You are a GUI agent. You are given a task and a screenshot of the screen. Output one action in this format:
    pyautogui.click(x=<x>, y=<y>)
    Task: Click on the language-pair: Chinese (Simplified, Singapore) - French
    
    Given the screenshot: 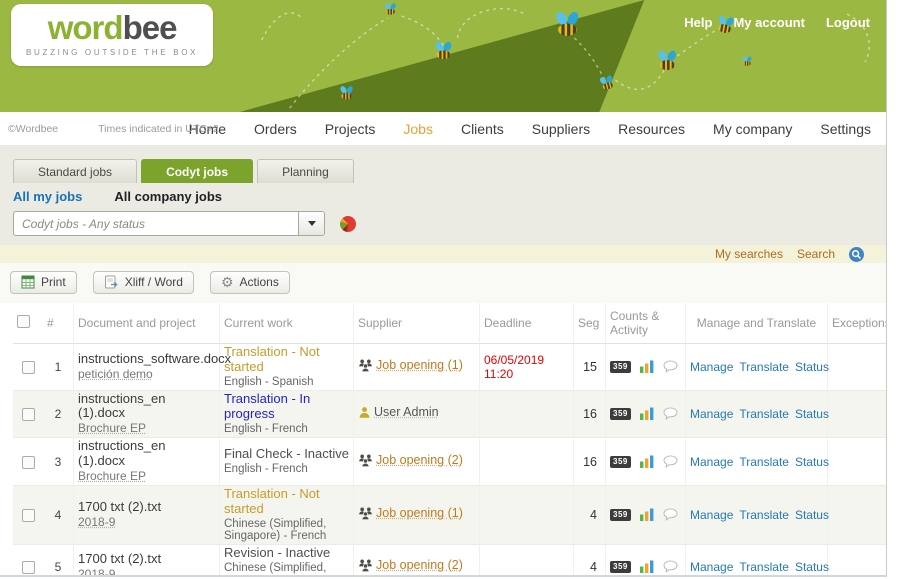 What is the action you would take?
    pyautogui.click(x=275, y=568)
    